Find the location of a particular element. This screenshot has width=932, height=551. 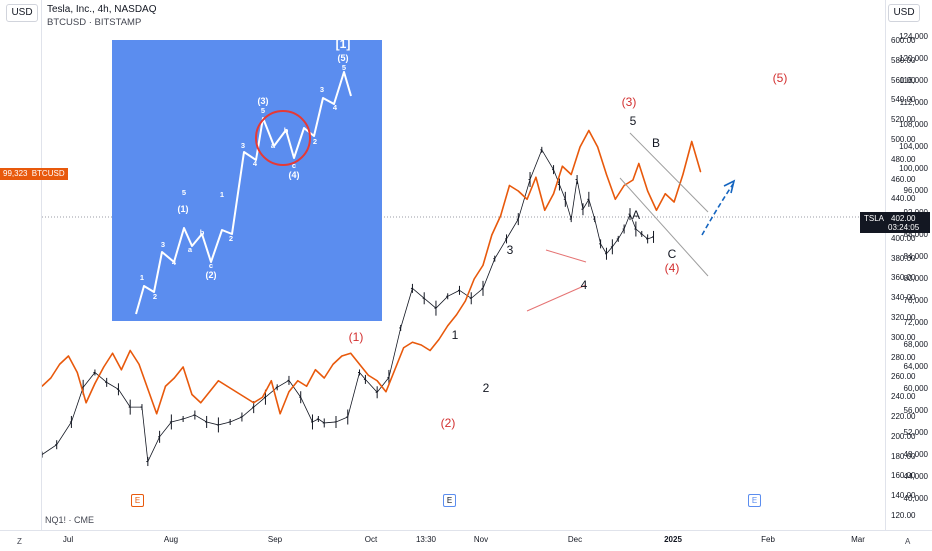

correction-channel-lower is located at coordinates (664, 227).